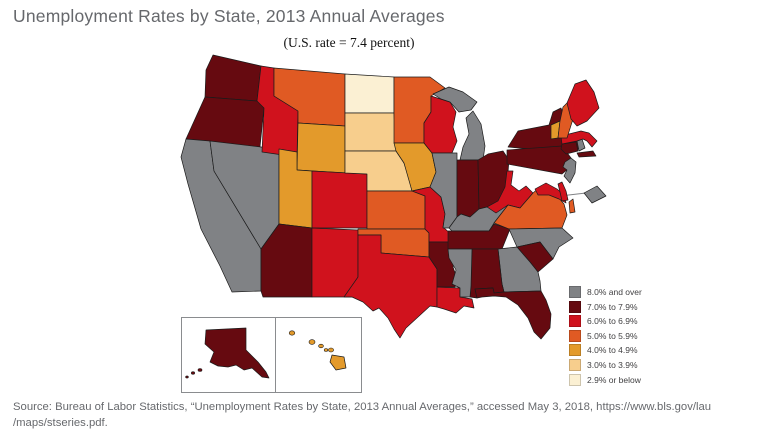 The height and width of the screenshot is (445, 768). What do you see at coordinates (468, 188) in the screenshot?
I see `state-in` at bounding box center [468, 188].